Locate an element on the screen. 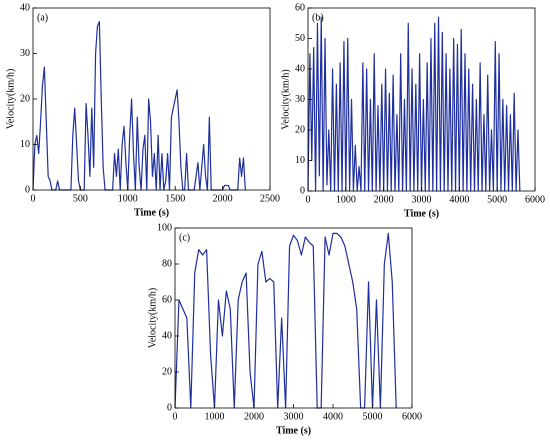 The image size is (550, 445). x-tick-label: 500 is located at coordinates (80, 198).